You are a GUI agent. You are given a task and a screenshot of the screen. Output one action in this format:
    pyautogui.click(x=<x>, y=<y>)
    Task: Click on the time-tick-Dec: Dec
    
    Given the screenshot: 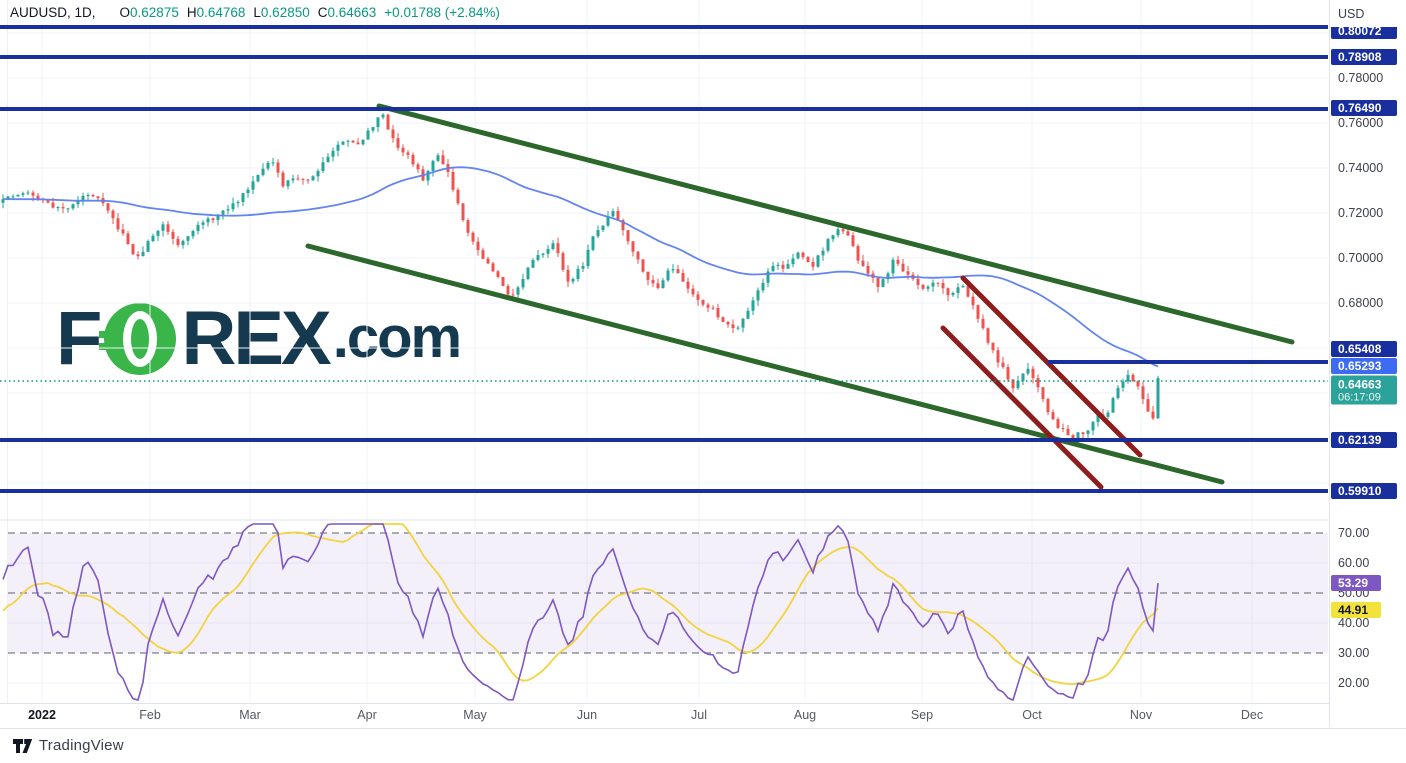 What is the action you would take?
    pyautogui.click(x=1252, y=715)
    